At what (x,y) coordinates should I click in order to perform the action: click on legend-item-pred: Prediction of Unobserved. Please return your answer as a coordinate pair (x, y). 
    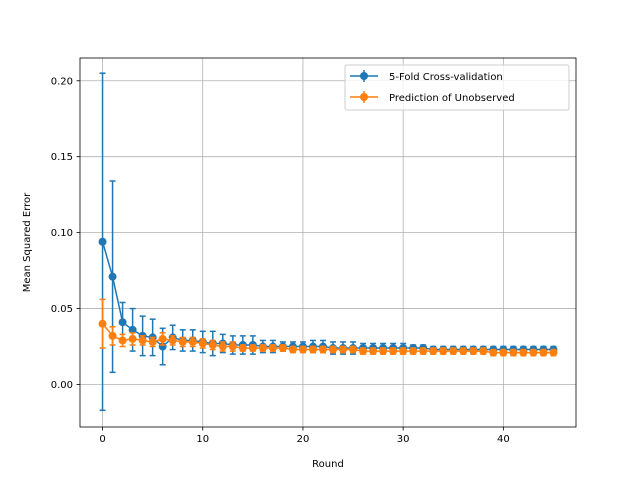
    Looking at the image, I should click on (432, 97).